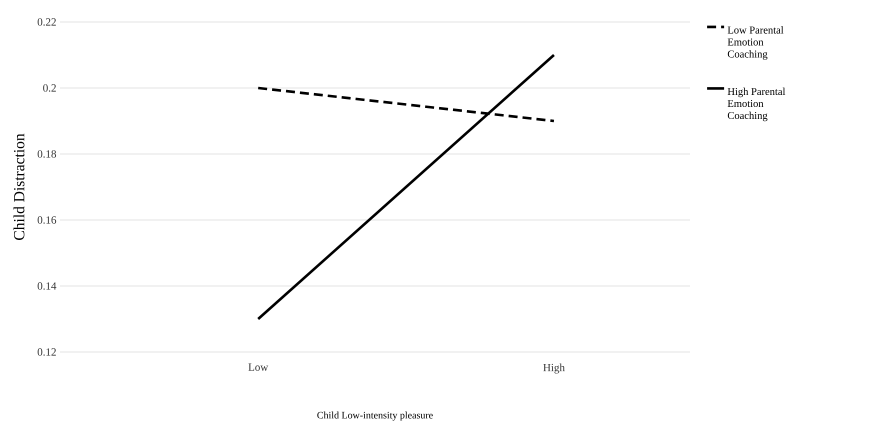  What do you see at coordinates (49, 88) in the screenshot?
I see `y-tick-label: 0.2` at bounding box center [49, 88].